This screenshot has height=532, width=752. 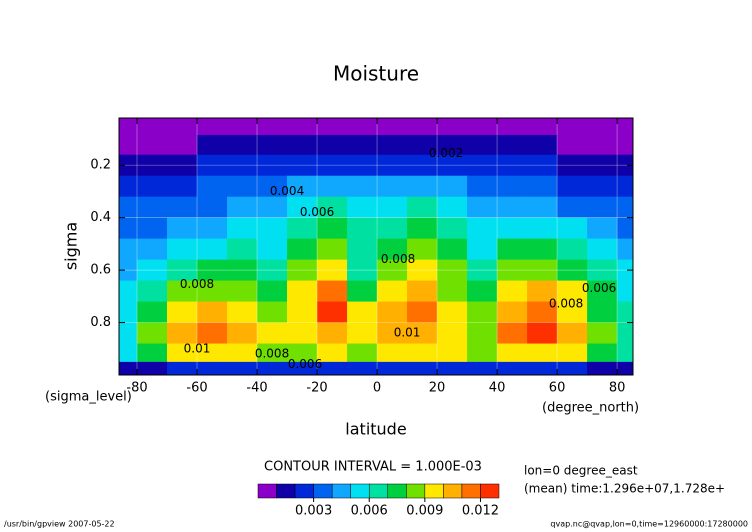 What do you see at coordinates (88, 397) in the screenshot?
I see `y-unit: (sigma_level)` at bounding box center [88, 397].